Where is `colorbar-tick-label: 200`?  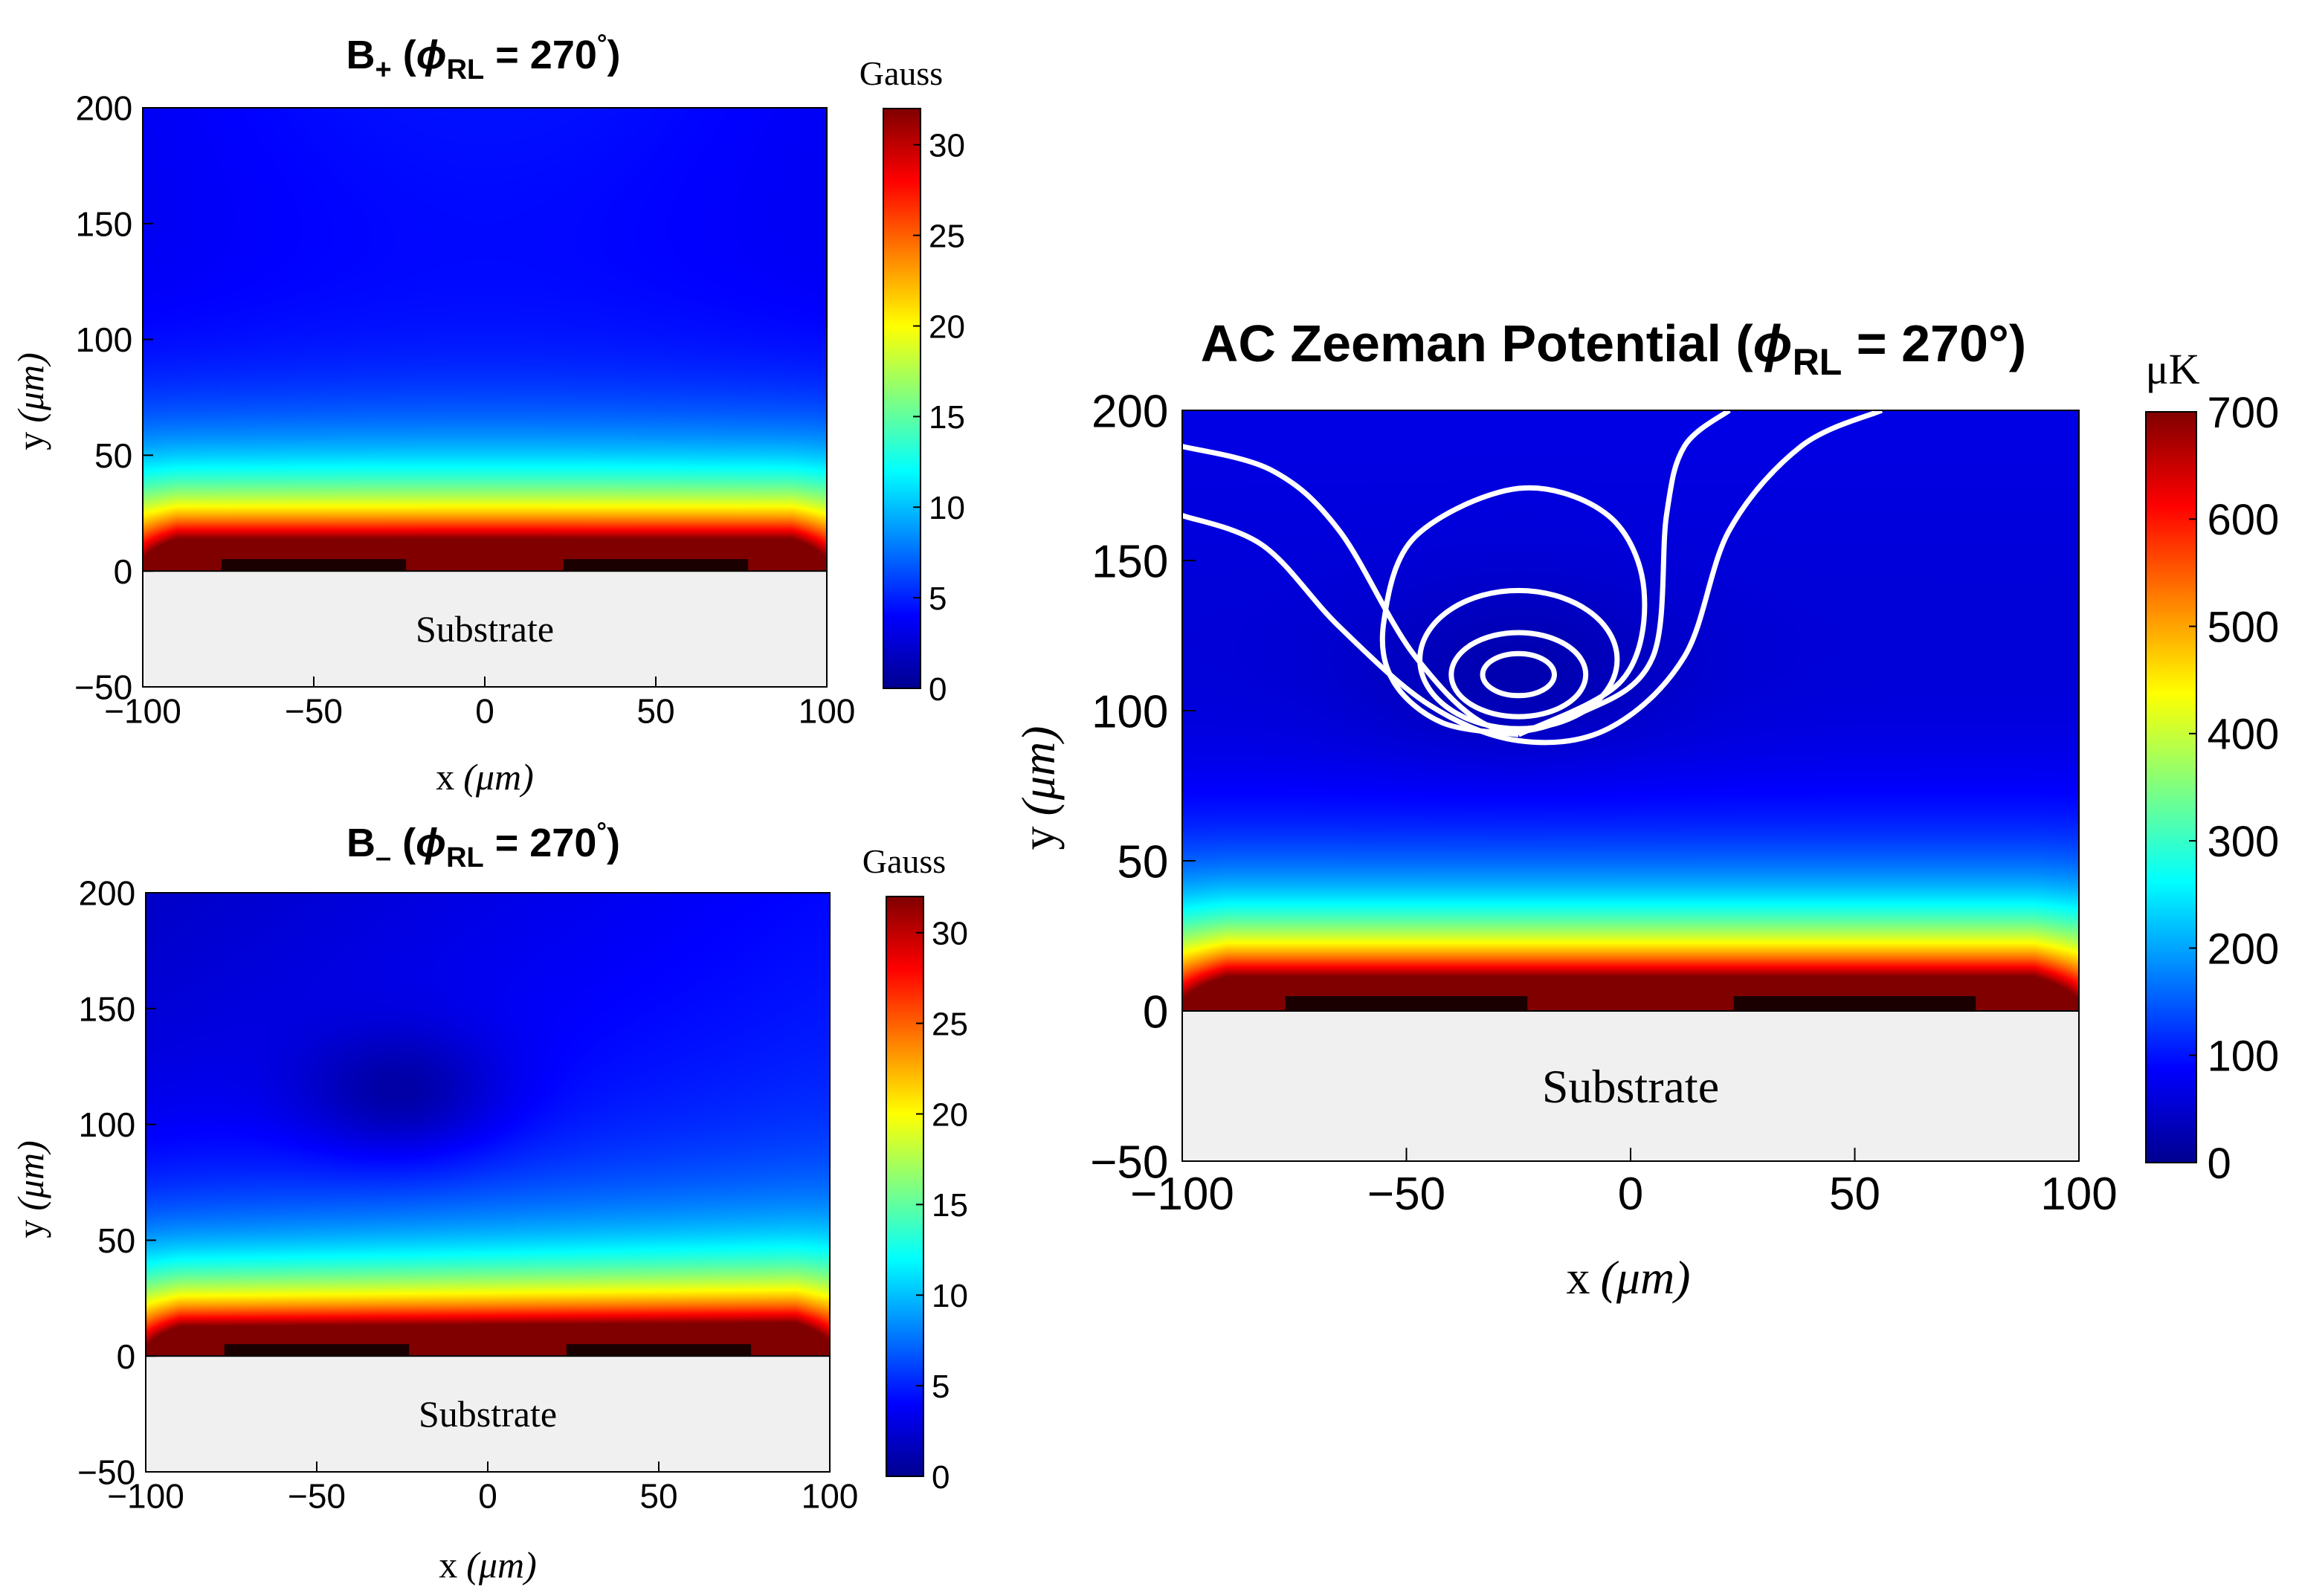
colorbar-tick-label: 200 is located at coordinates (2244, 949).